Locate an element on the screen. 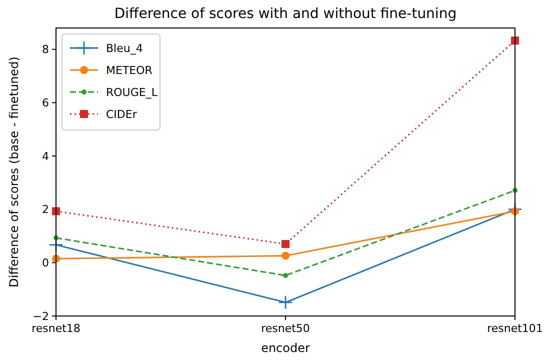  x-axis-title: encoder is located at coordinates (285, 348).